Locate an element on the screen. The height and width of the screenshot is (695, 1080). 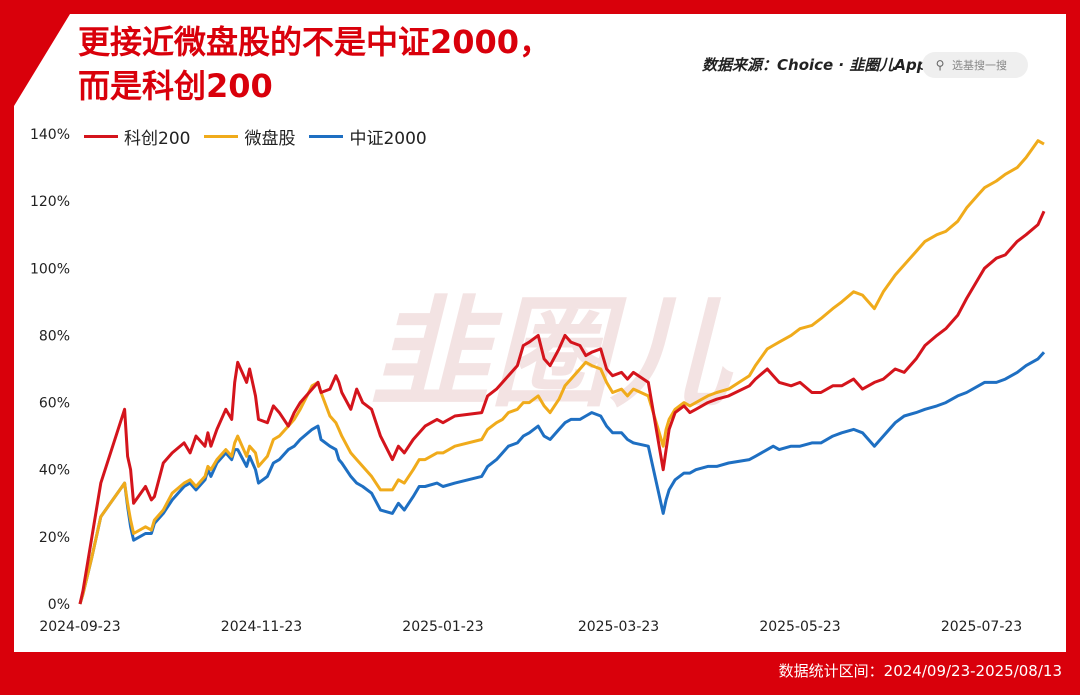
legend-item-kechuang: 科创200 is located at coordinates (137, 136).